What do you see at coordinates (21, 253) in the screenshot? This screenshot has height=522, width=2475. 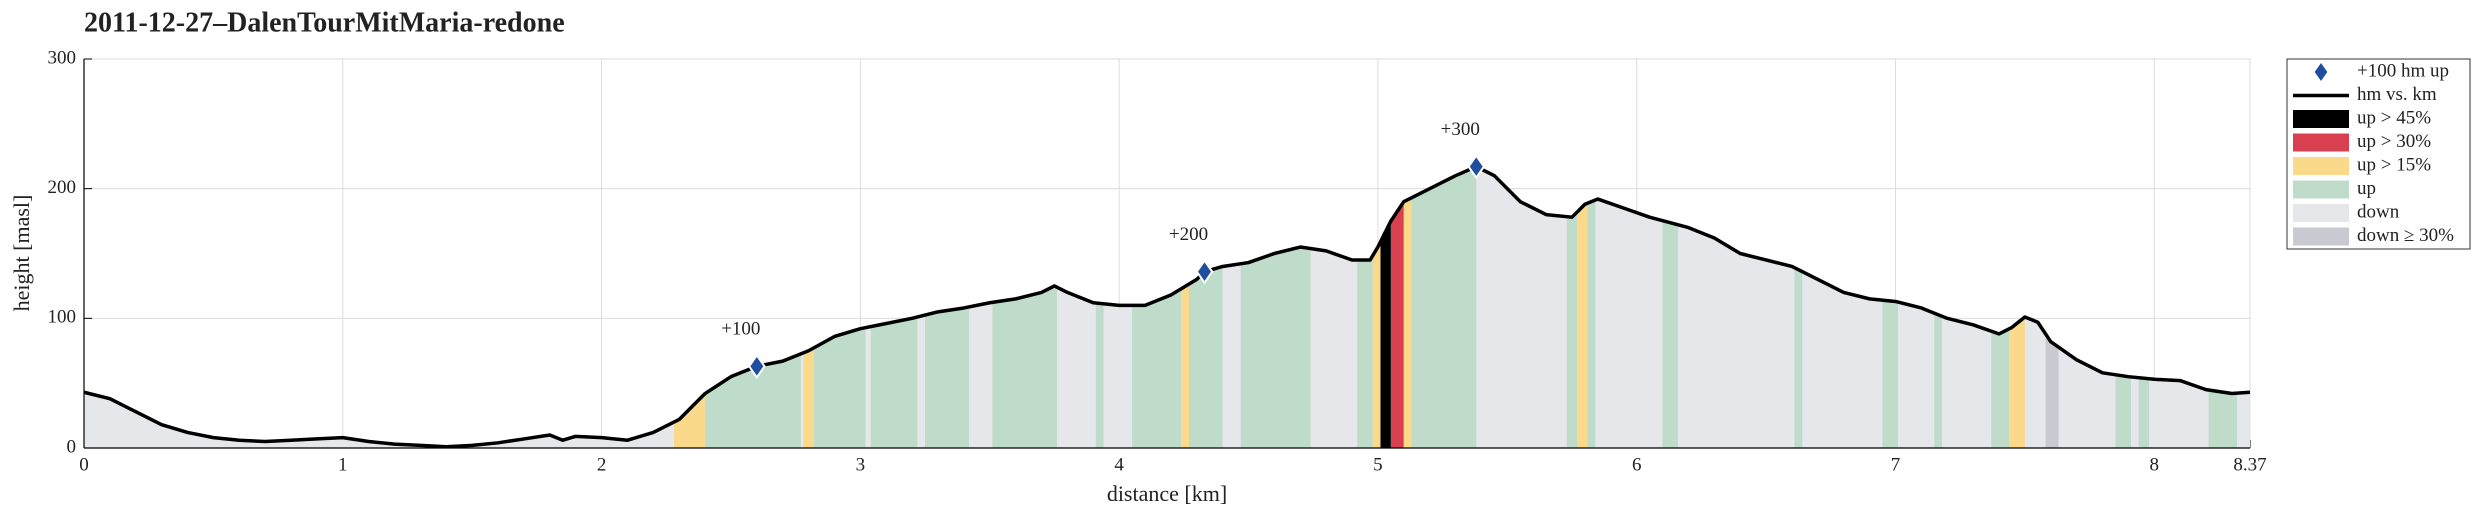 I see `y-axis-label: height [masl]` at bounding box center [21, 253].